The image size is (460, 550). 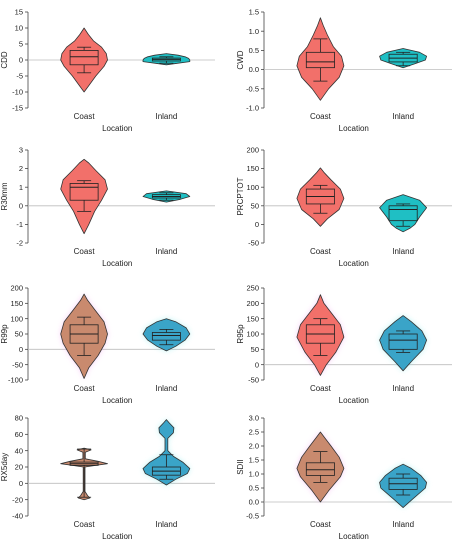 I want to click on y-tick-label: 20, so click(x=19, y=467).